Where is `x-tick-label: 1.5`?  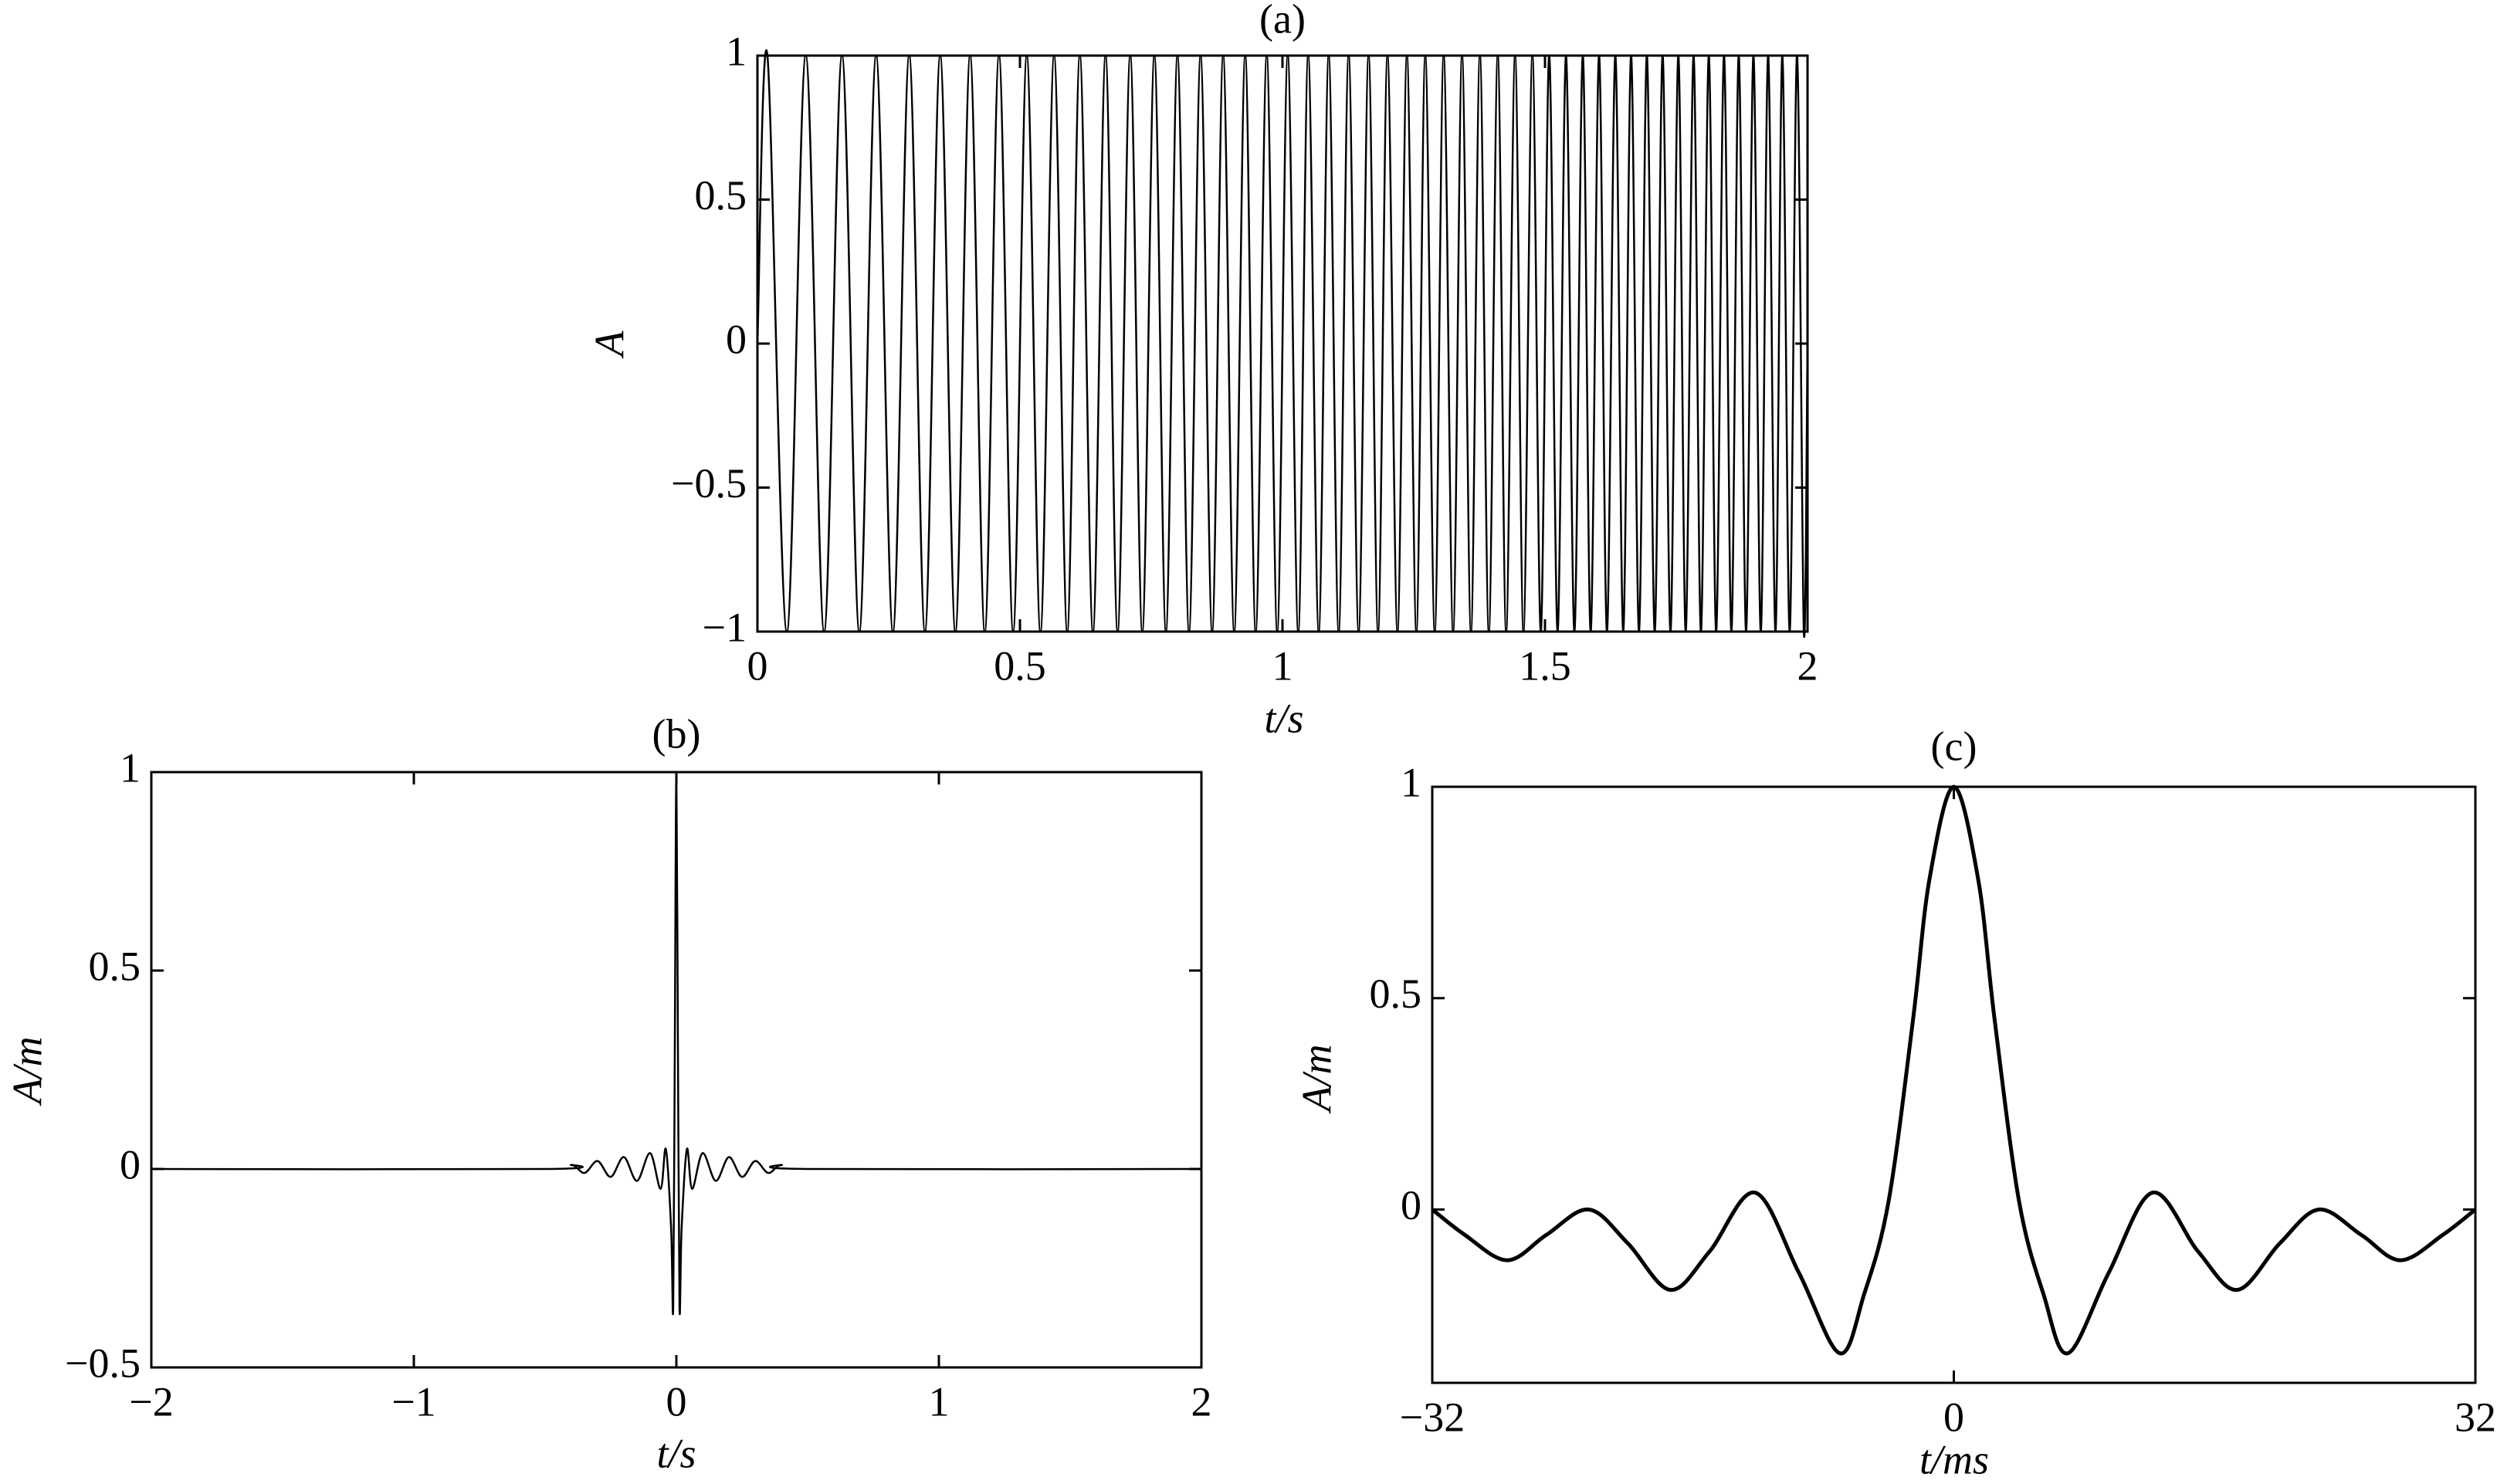
x-tick-label: 1.5 is located at coordinates (1545, 665).